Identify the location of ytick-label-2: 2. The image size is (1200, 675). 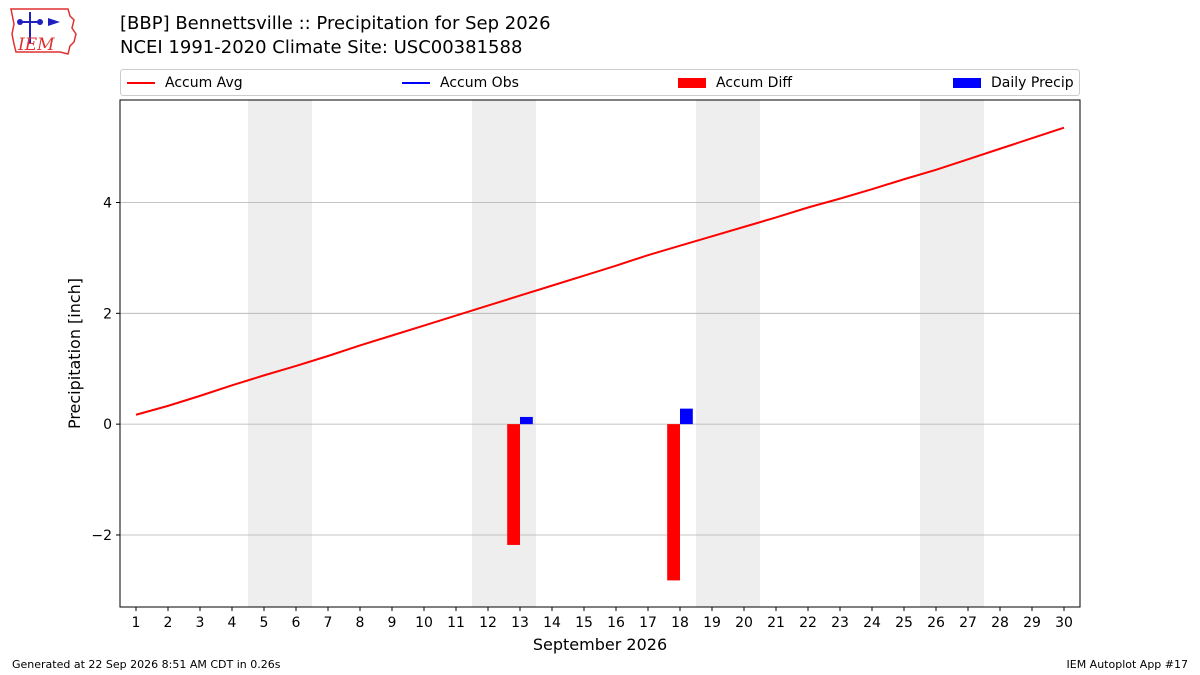
(107, 314).